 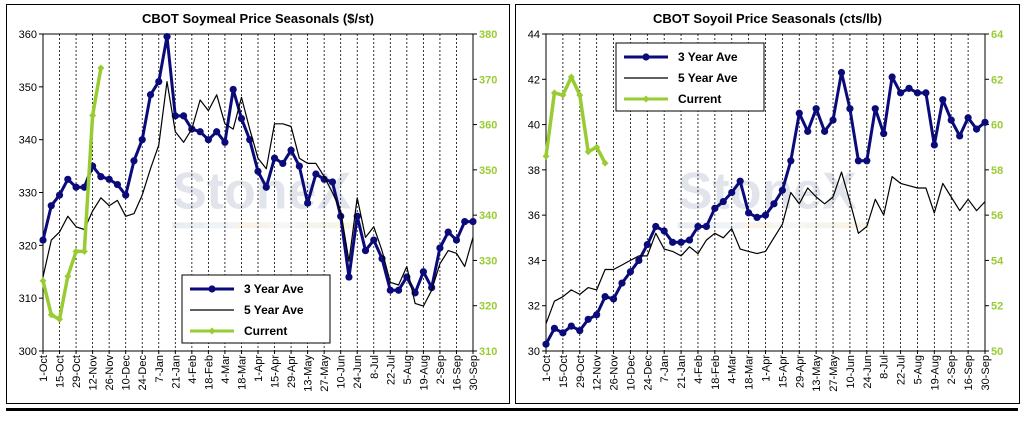 I want to click on soyoil-xtick-label: 2-Sep, so click(x=952, y=369).